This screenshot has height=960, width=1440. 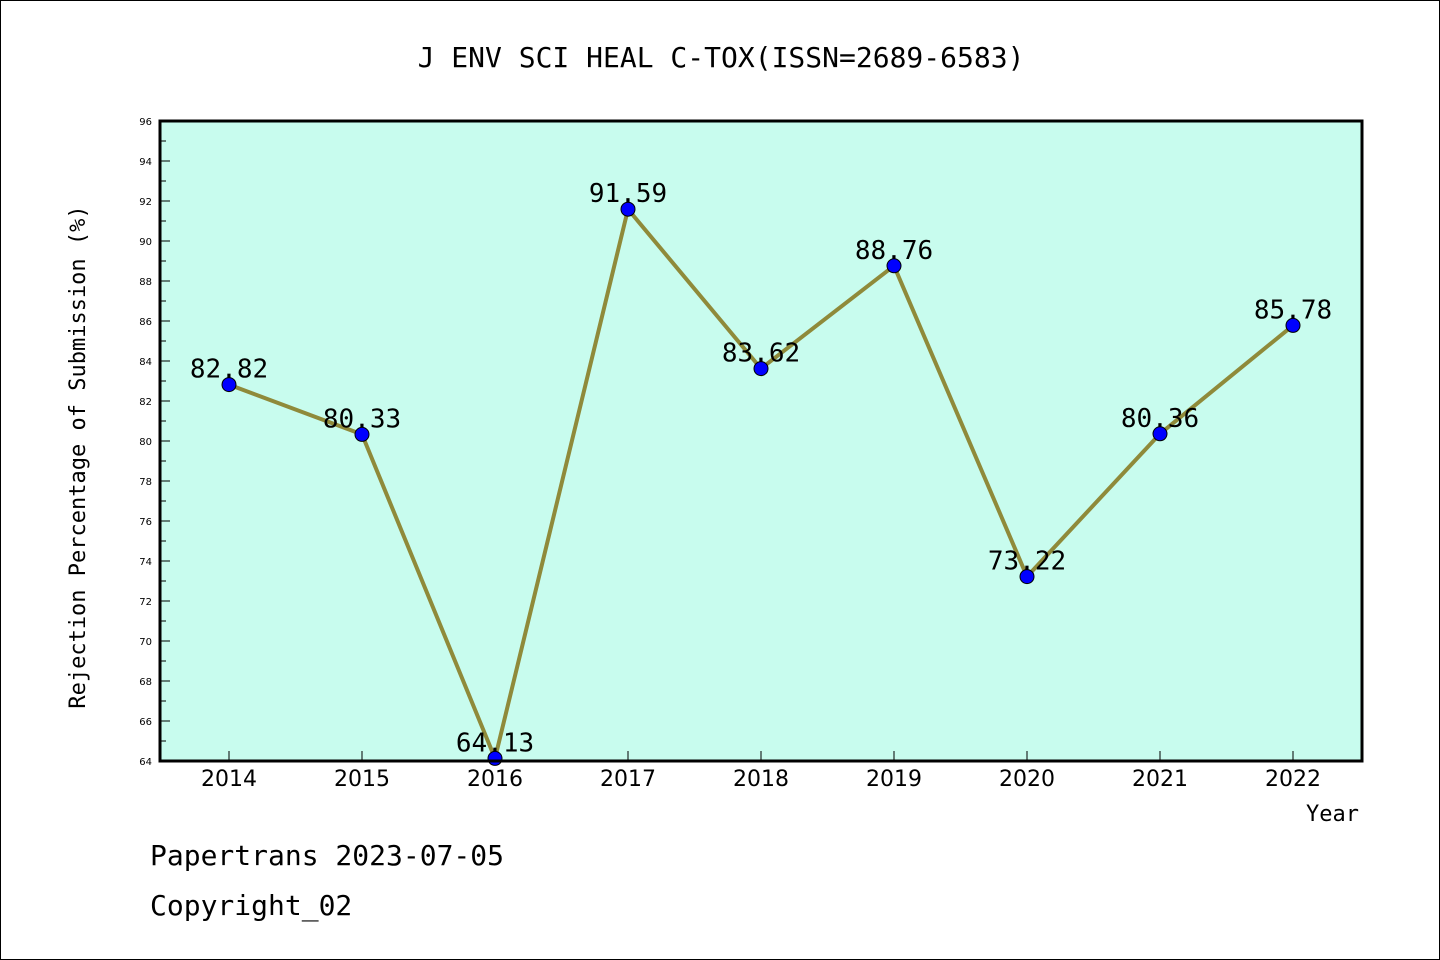 I want to click on y-tick-label: 68, so click(x=145, y=682).